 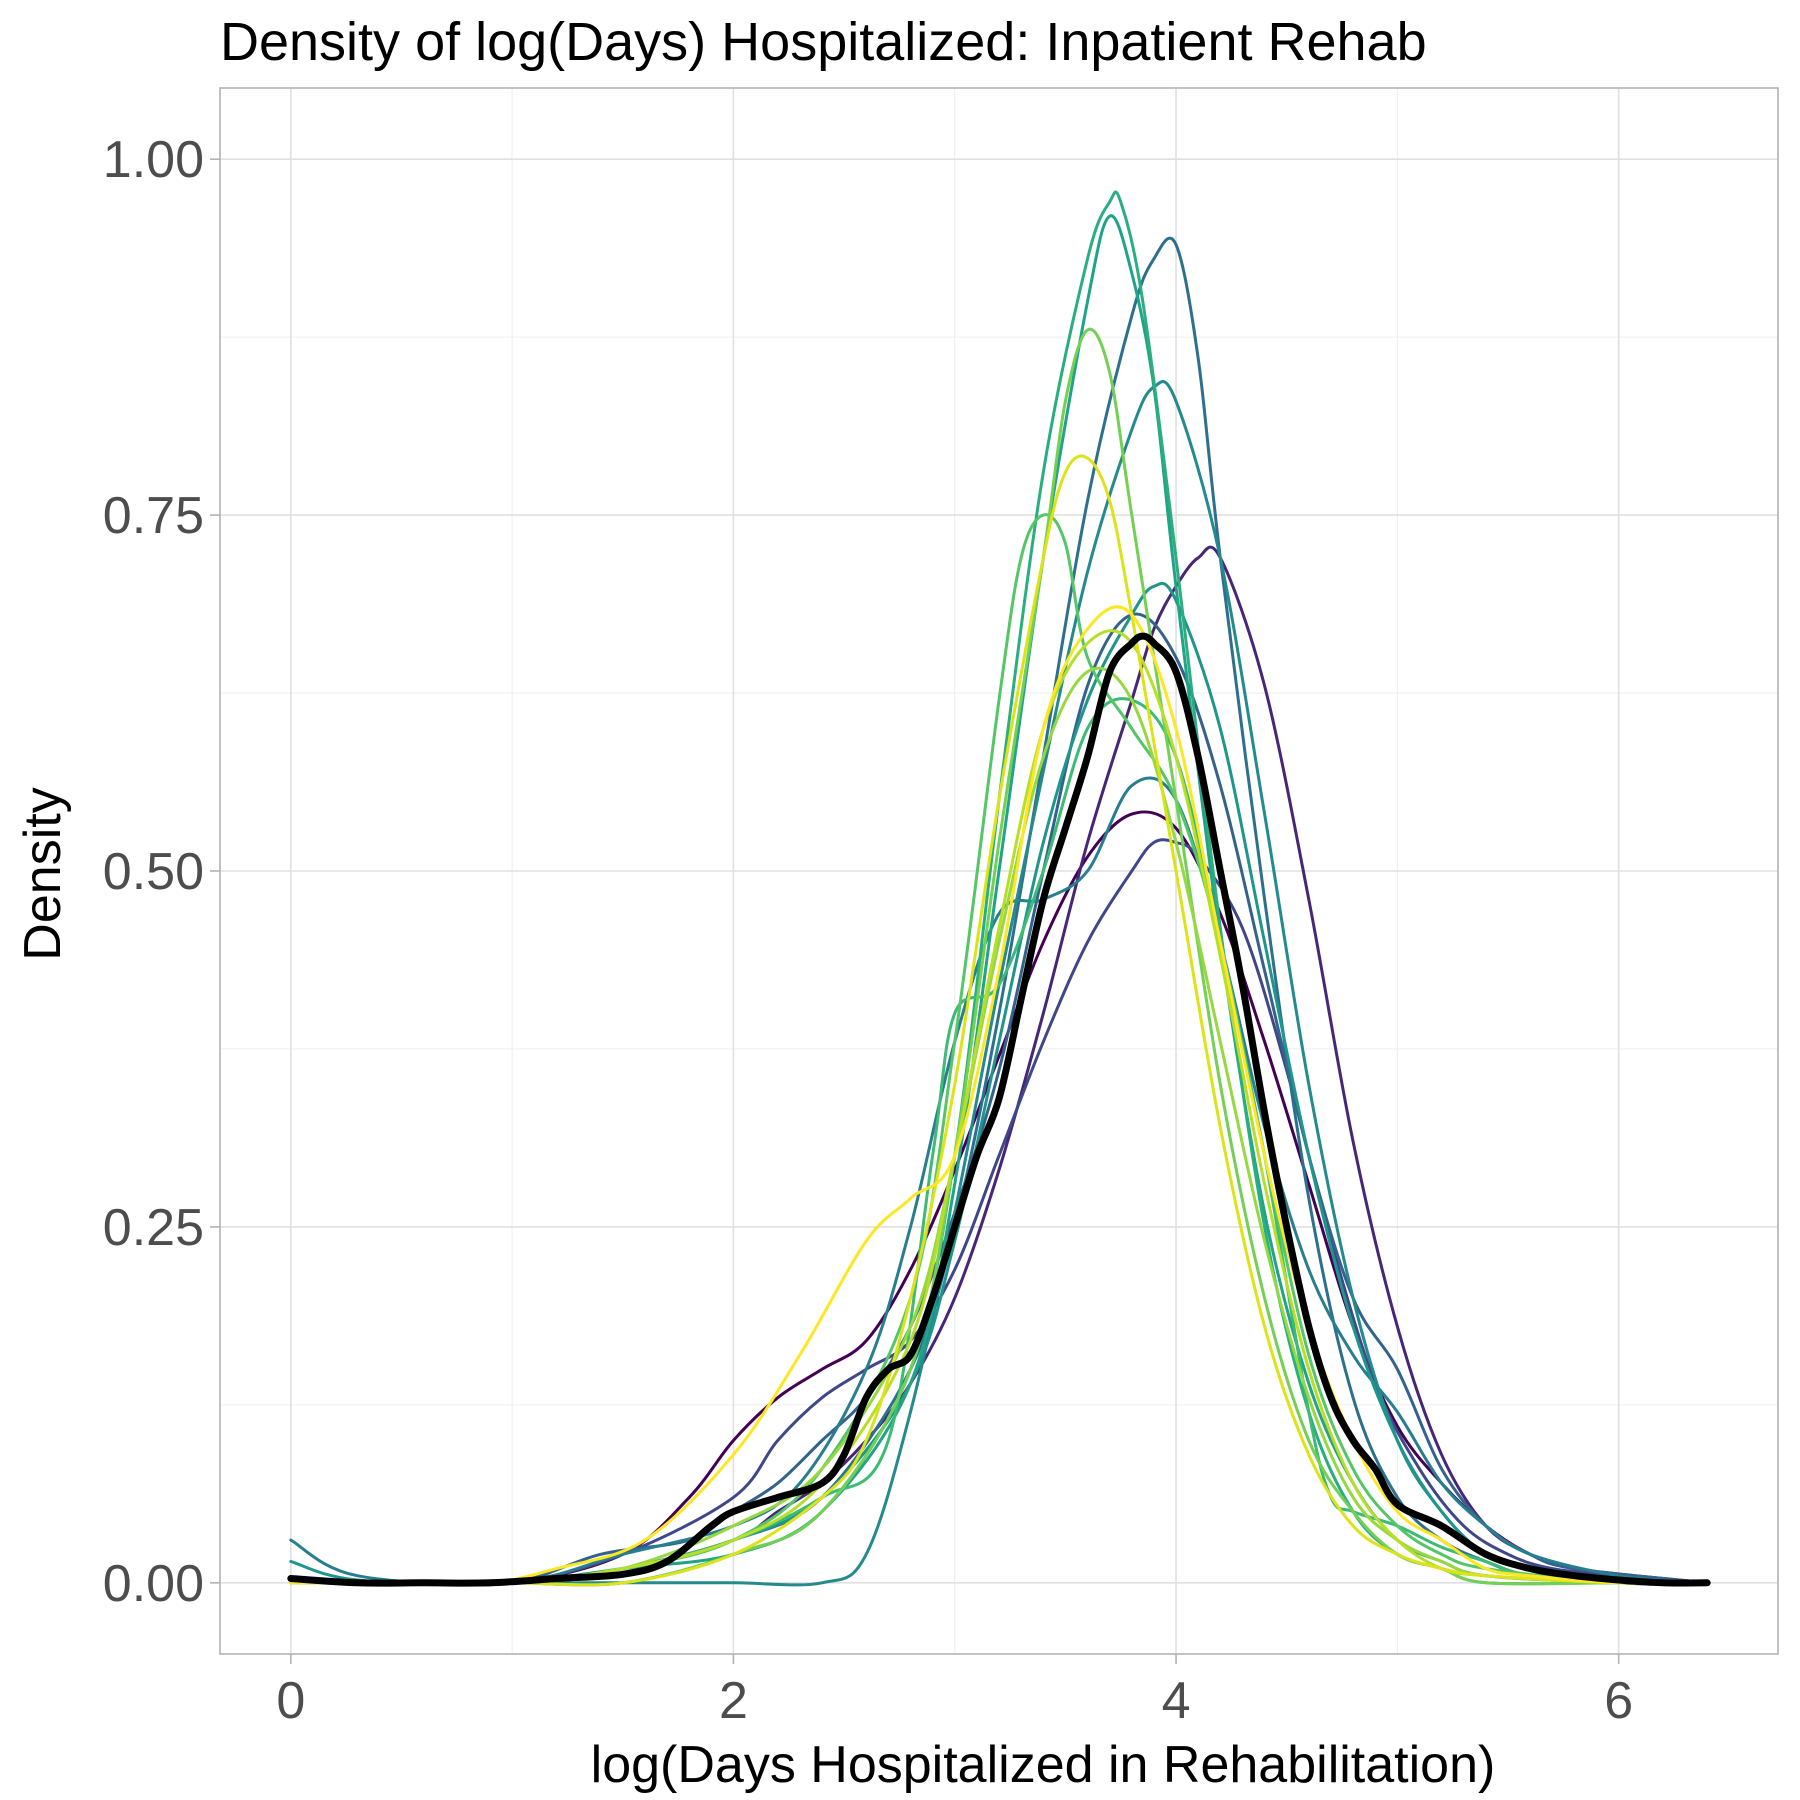 What do you see at coordinates (954, 1701) in the screenshot?
I see `x-axis-tick-labels: 0 2 4 6` at bounding box center [954, 1701].